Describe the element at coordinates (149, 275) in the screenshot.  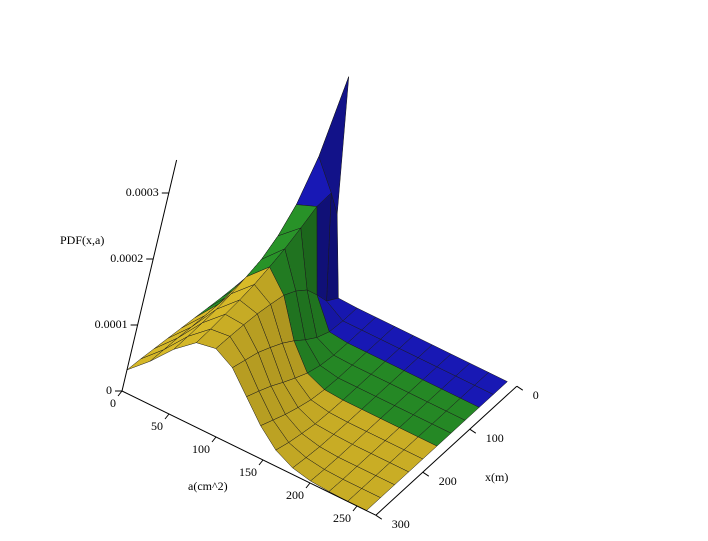
I see `z-axis` at that location.